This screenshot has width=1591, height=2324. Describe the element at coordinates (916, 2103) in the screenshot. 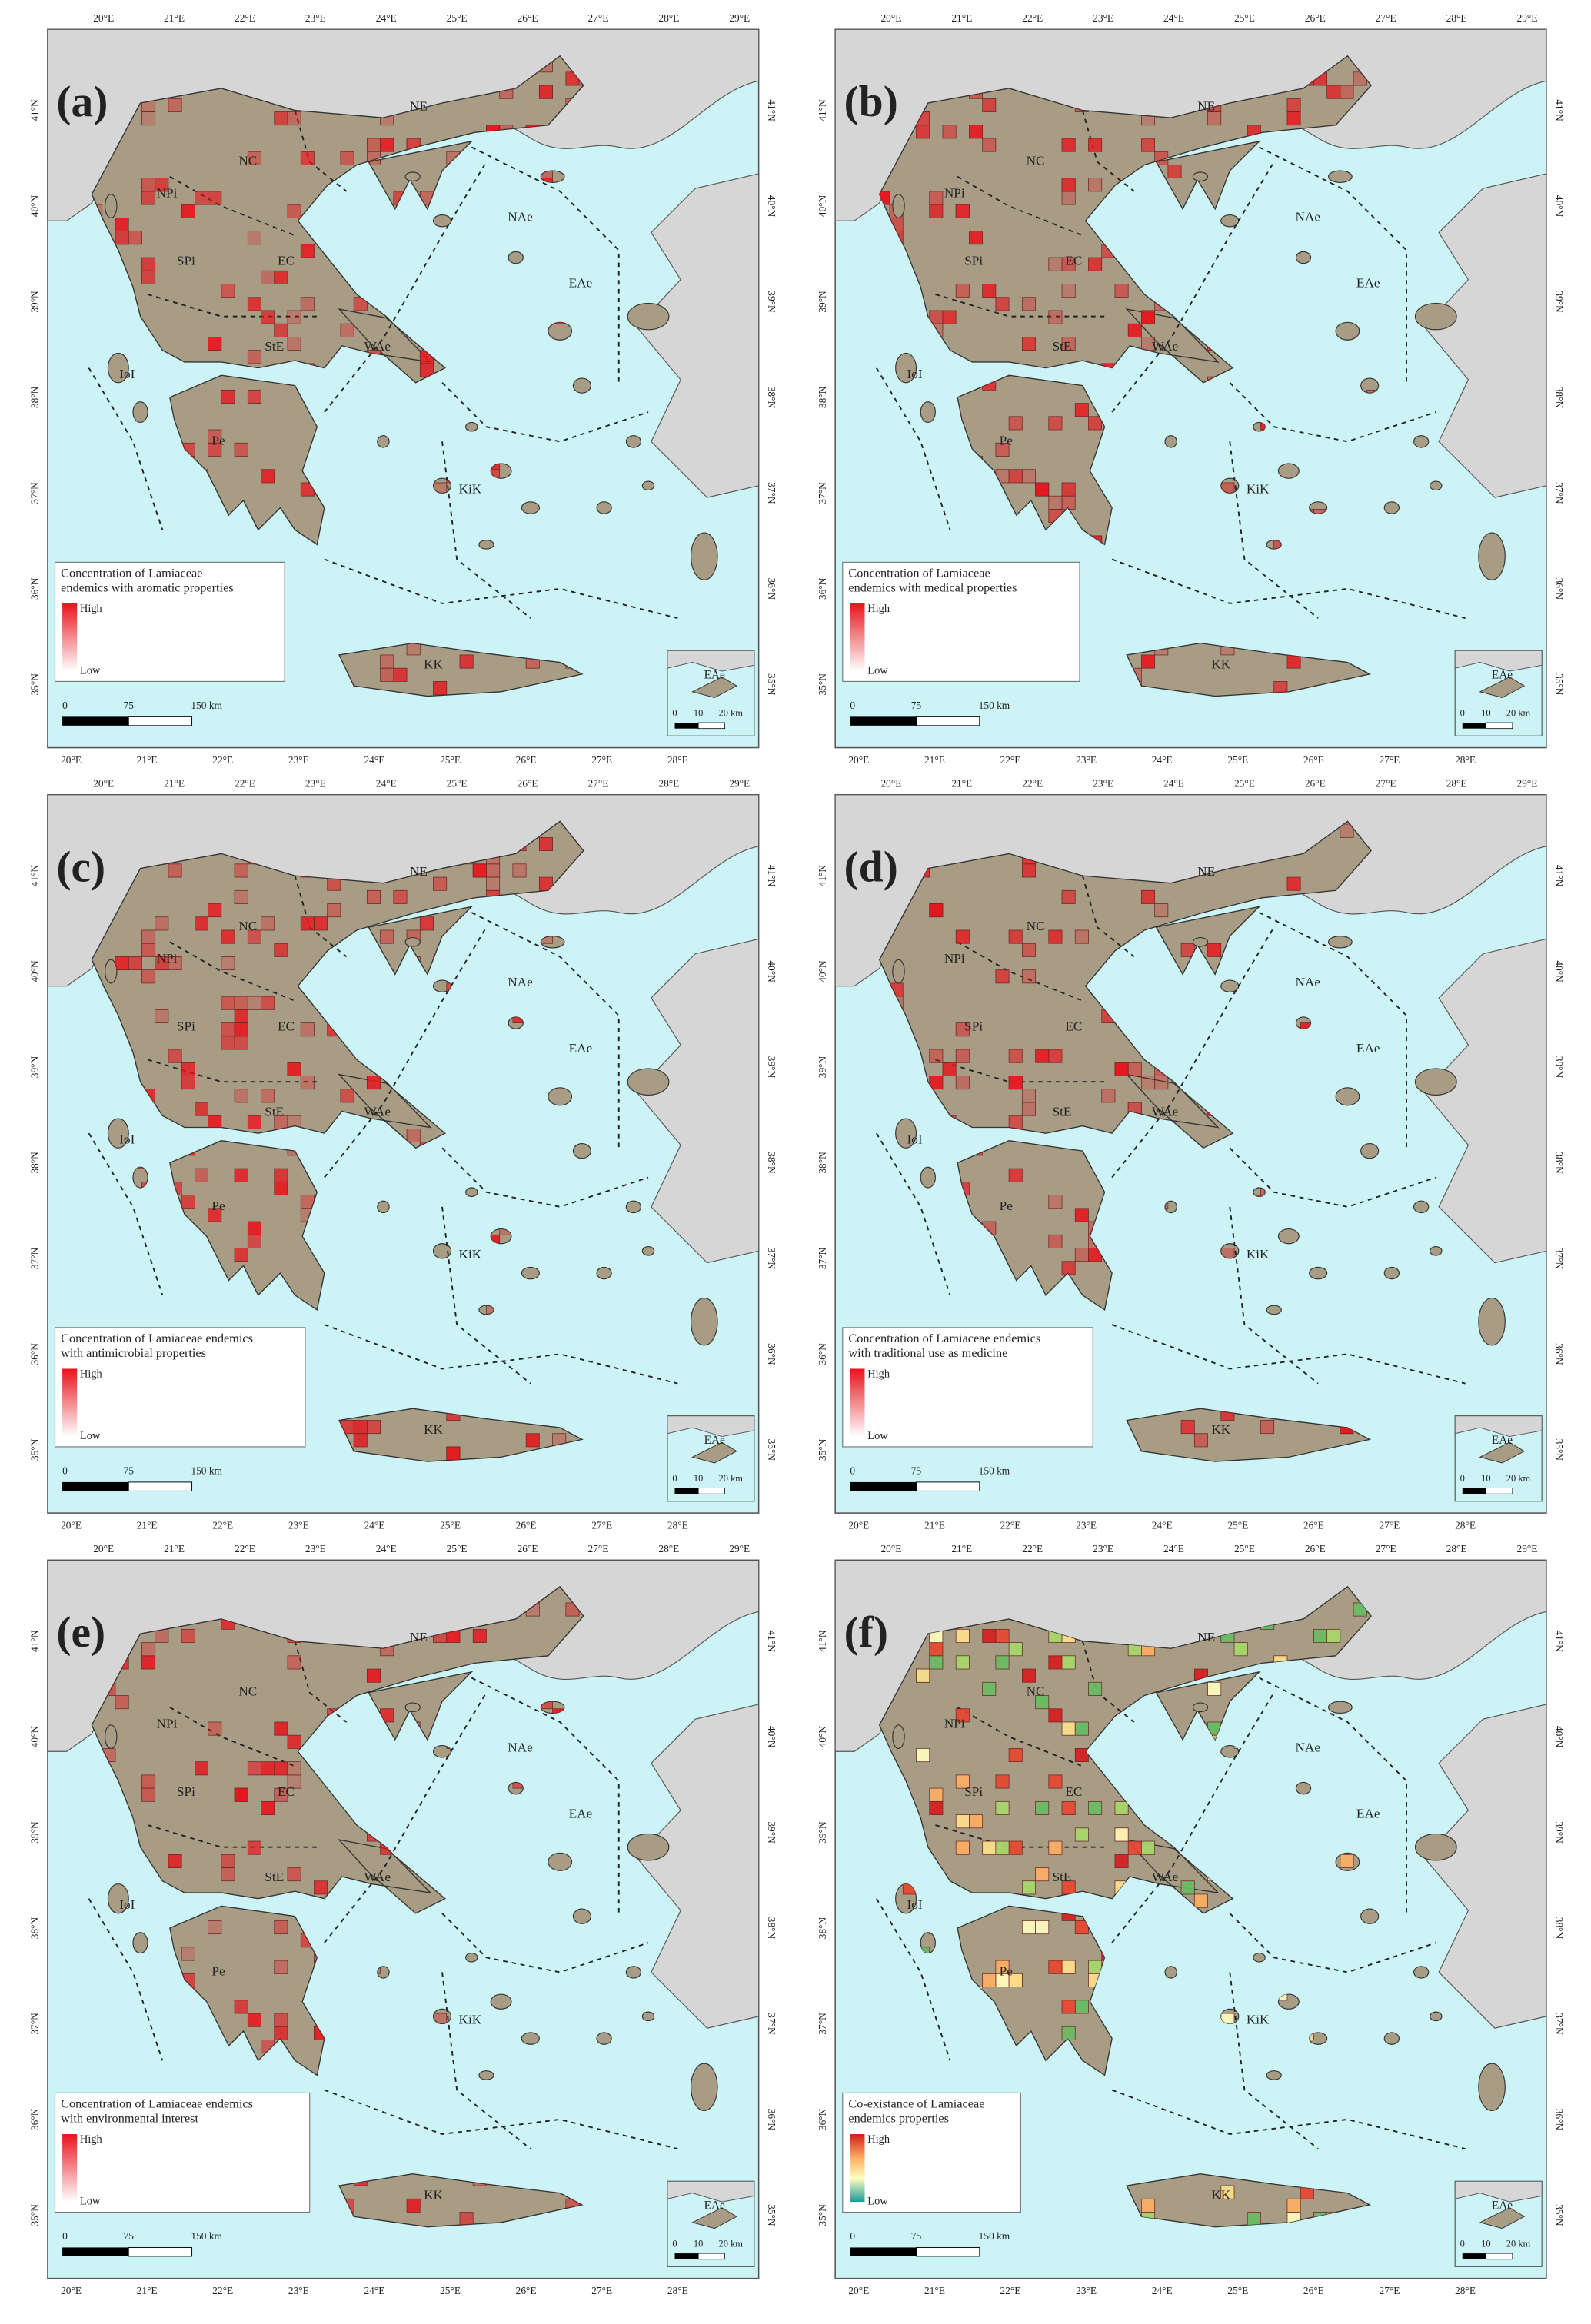

I see `legend-title: Co-existance of Lamiaceae` at that location.